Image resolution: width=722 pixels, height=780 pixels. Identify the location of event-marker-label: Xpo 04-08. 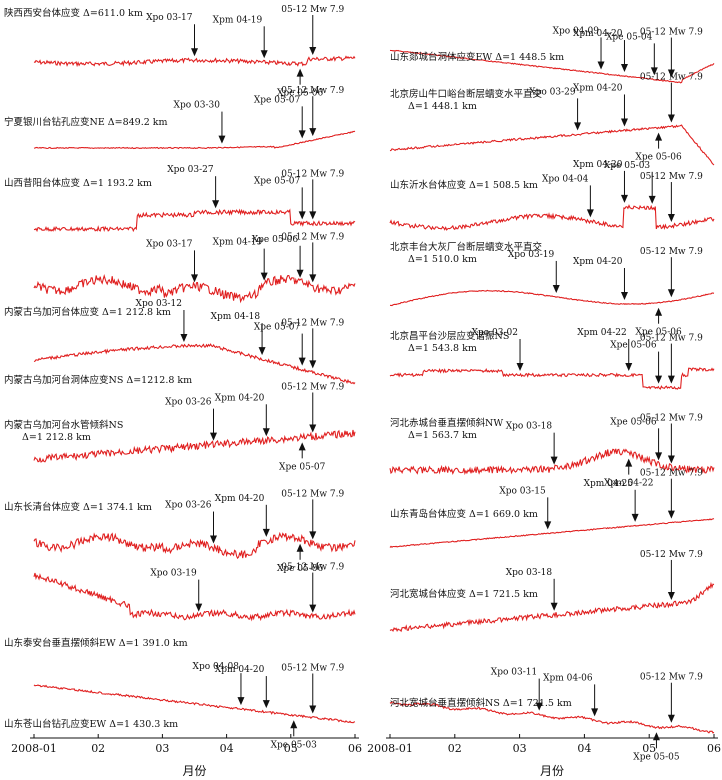
(216, 667).